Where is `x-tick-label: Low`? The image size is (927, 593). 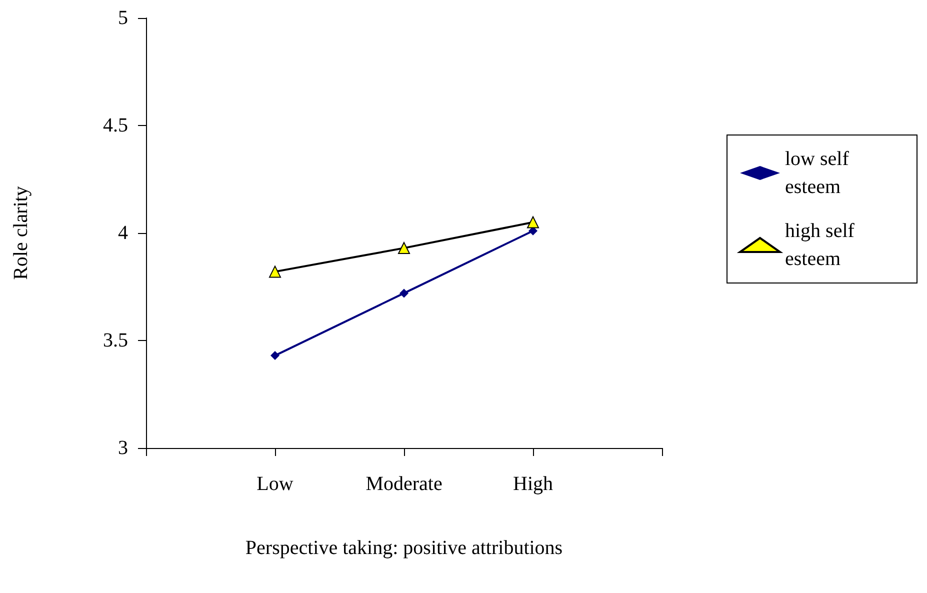 x-tick-label: Low is located at coordinates (275, 484).